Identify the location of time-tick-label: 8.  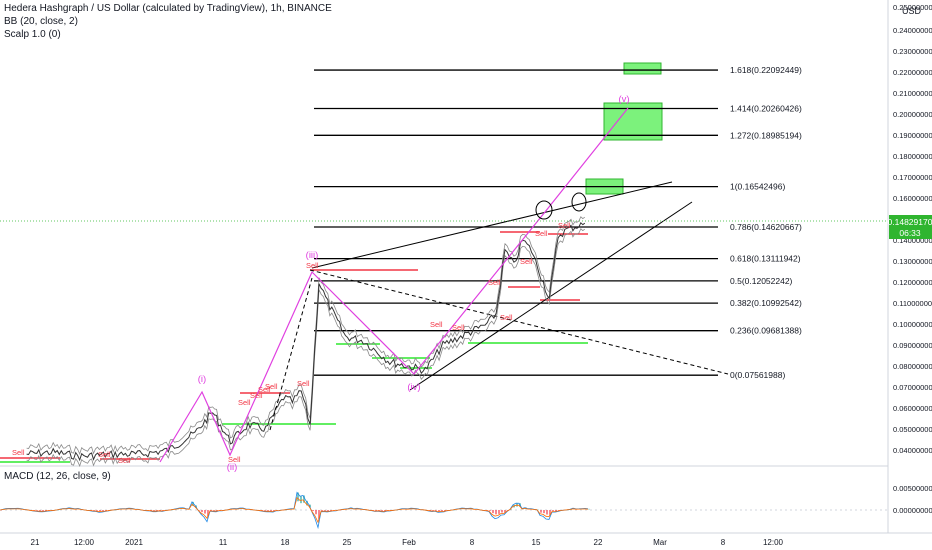
(472, 542).